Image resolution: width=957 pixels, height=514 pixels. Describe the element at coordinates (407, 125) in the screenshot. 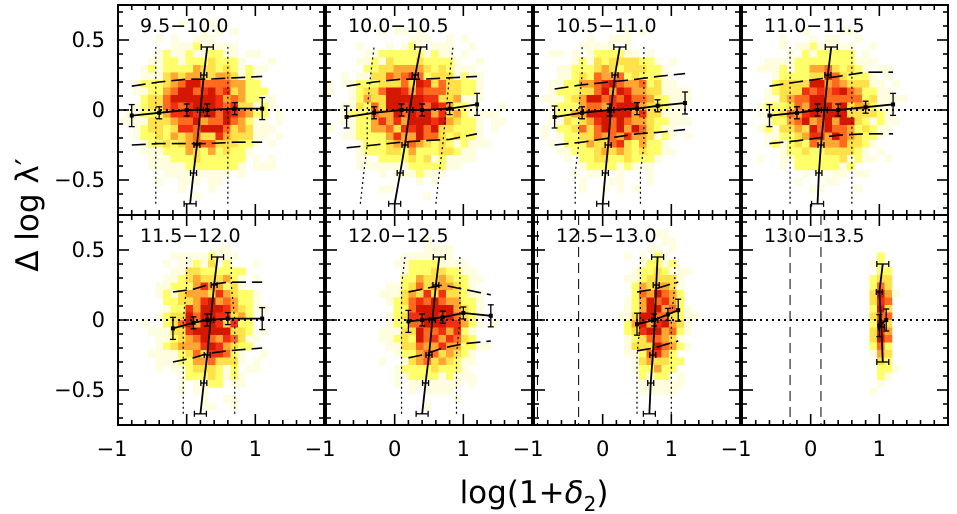

I see `x-median-curve` at that location.